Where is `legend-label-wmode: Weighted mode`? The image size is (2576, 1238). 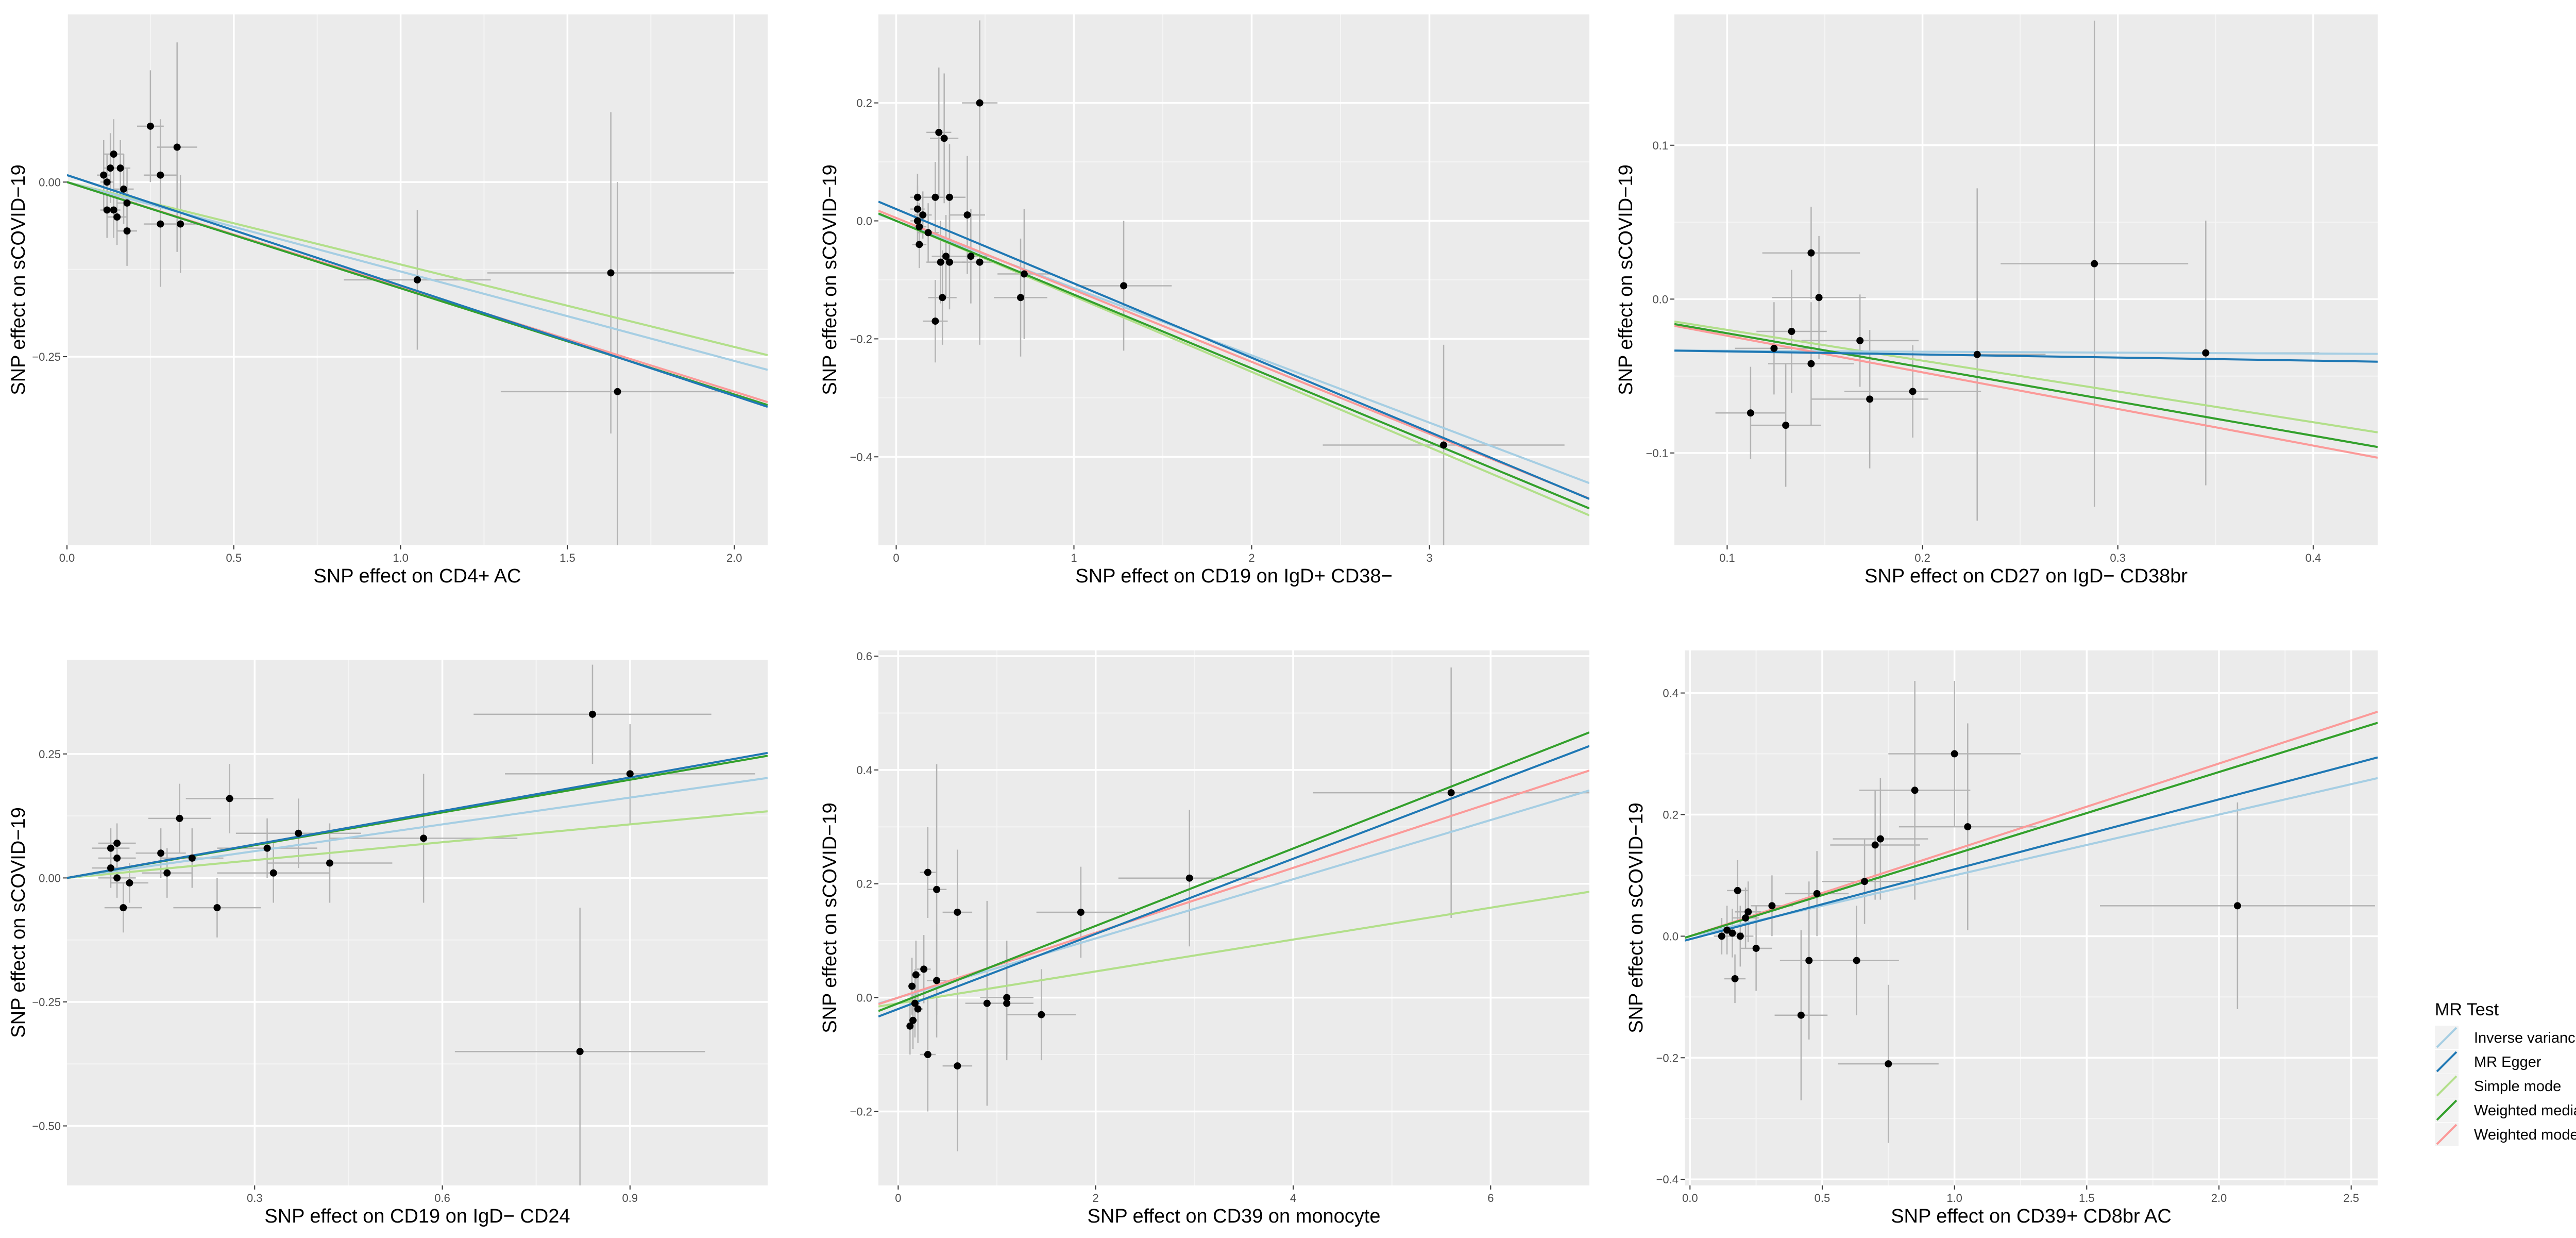
legend-label-wmode: Weighted mode is located at coordinates (2525, 1135).